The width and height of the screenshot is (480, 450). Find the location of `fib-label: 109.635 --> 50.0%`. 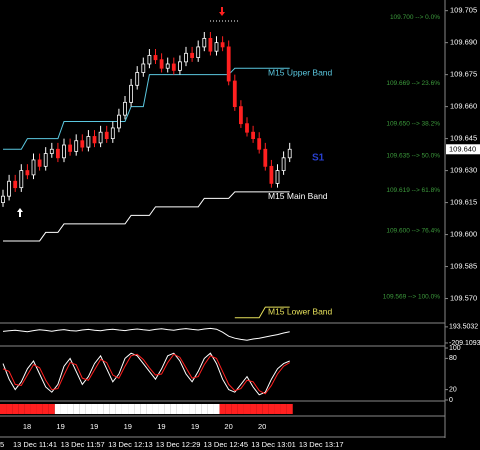

fib-label: 109.635 --> 50.0% is located at coordinates (413, 156).